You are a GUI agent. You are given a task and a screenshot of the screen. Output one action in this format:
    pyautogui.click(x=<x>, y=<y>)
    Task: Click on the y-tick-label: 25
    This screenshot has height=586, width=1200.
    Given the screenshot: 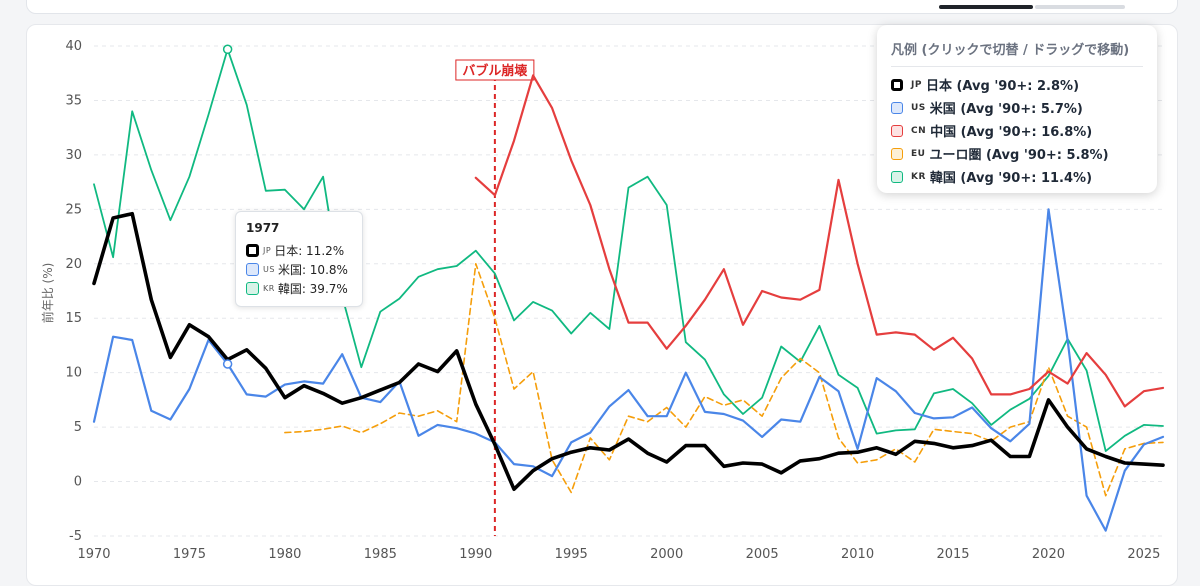 What is the action you would take?
    pyautogui.click(x=73, y=209)
    